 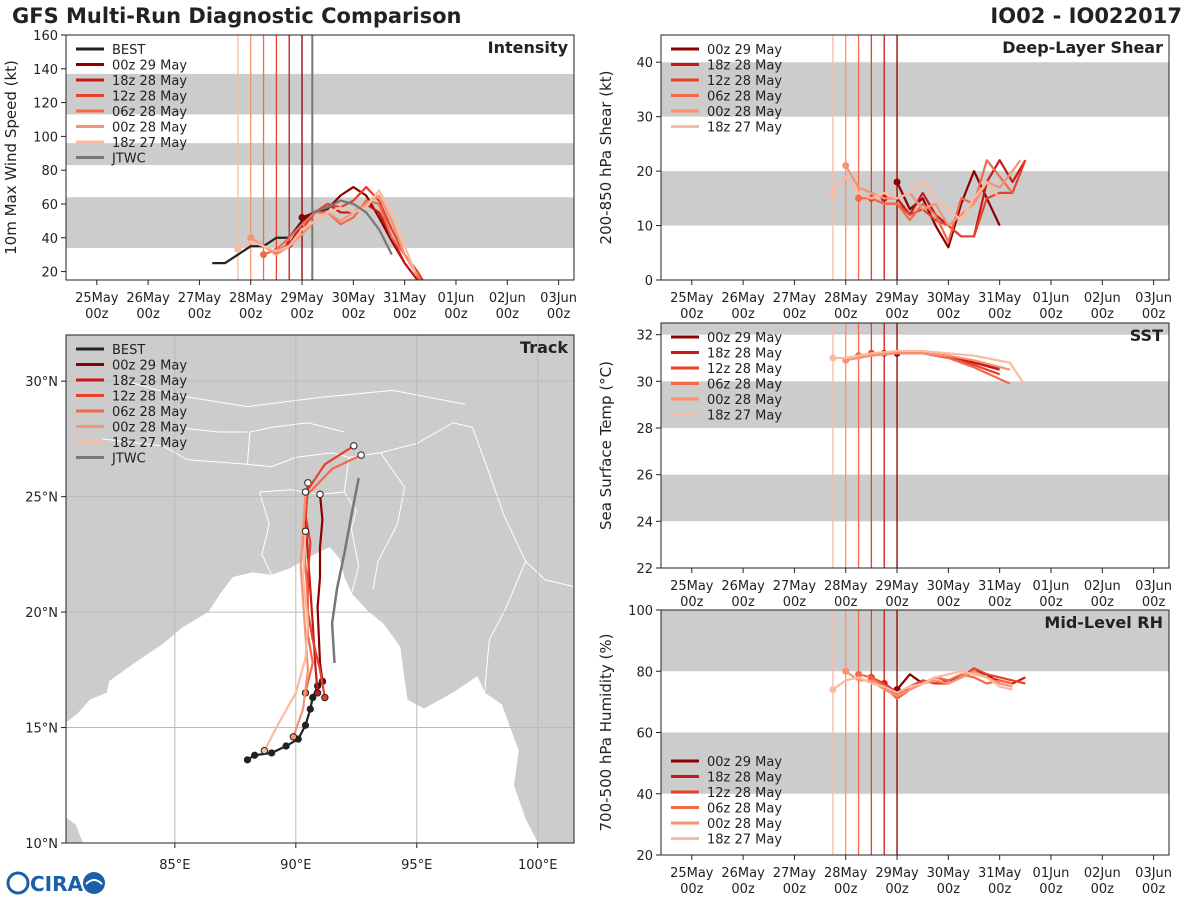 What do you see at coordinates (302, 298) in the screenshot?
I see `intensity-xtick-label: 29May` at bounding box center [302, 298].